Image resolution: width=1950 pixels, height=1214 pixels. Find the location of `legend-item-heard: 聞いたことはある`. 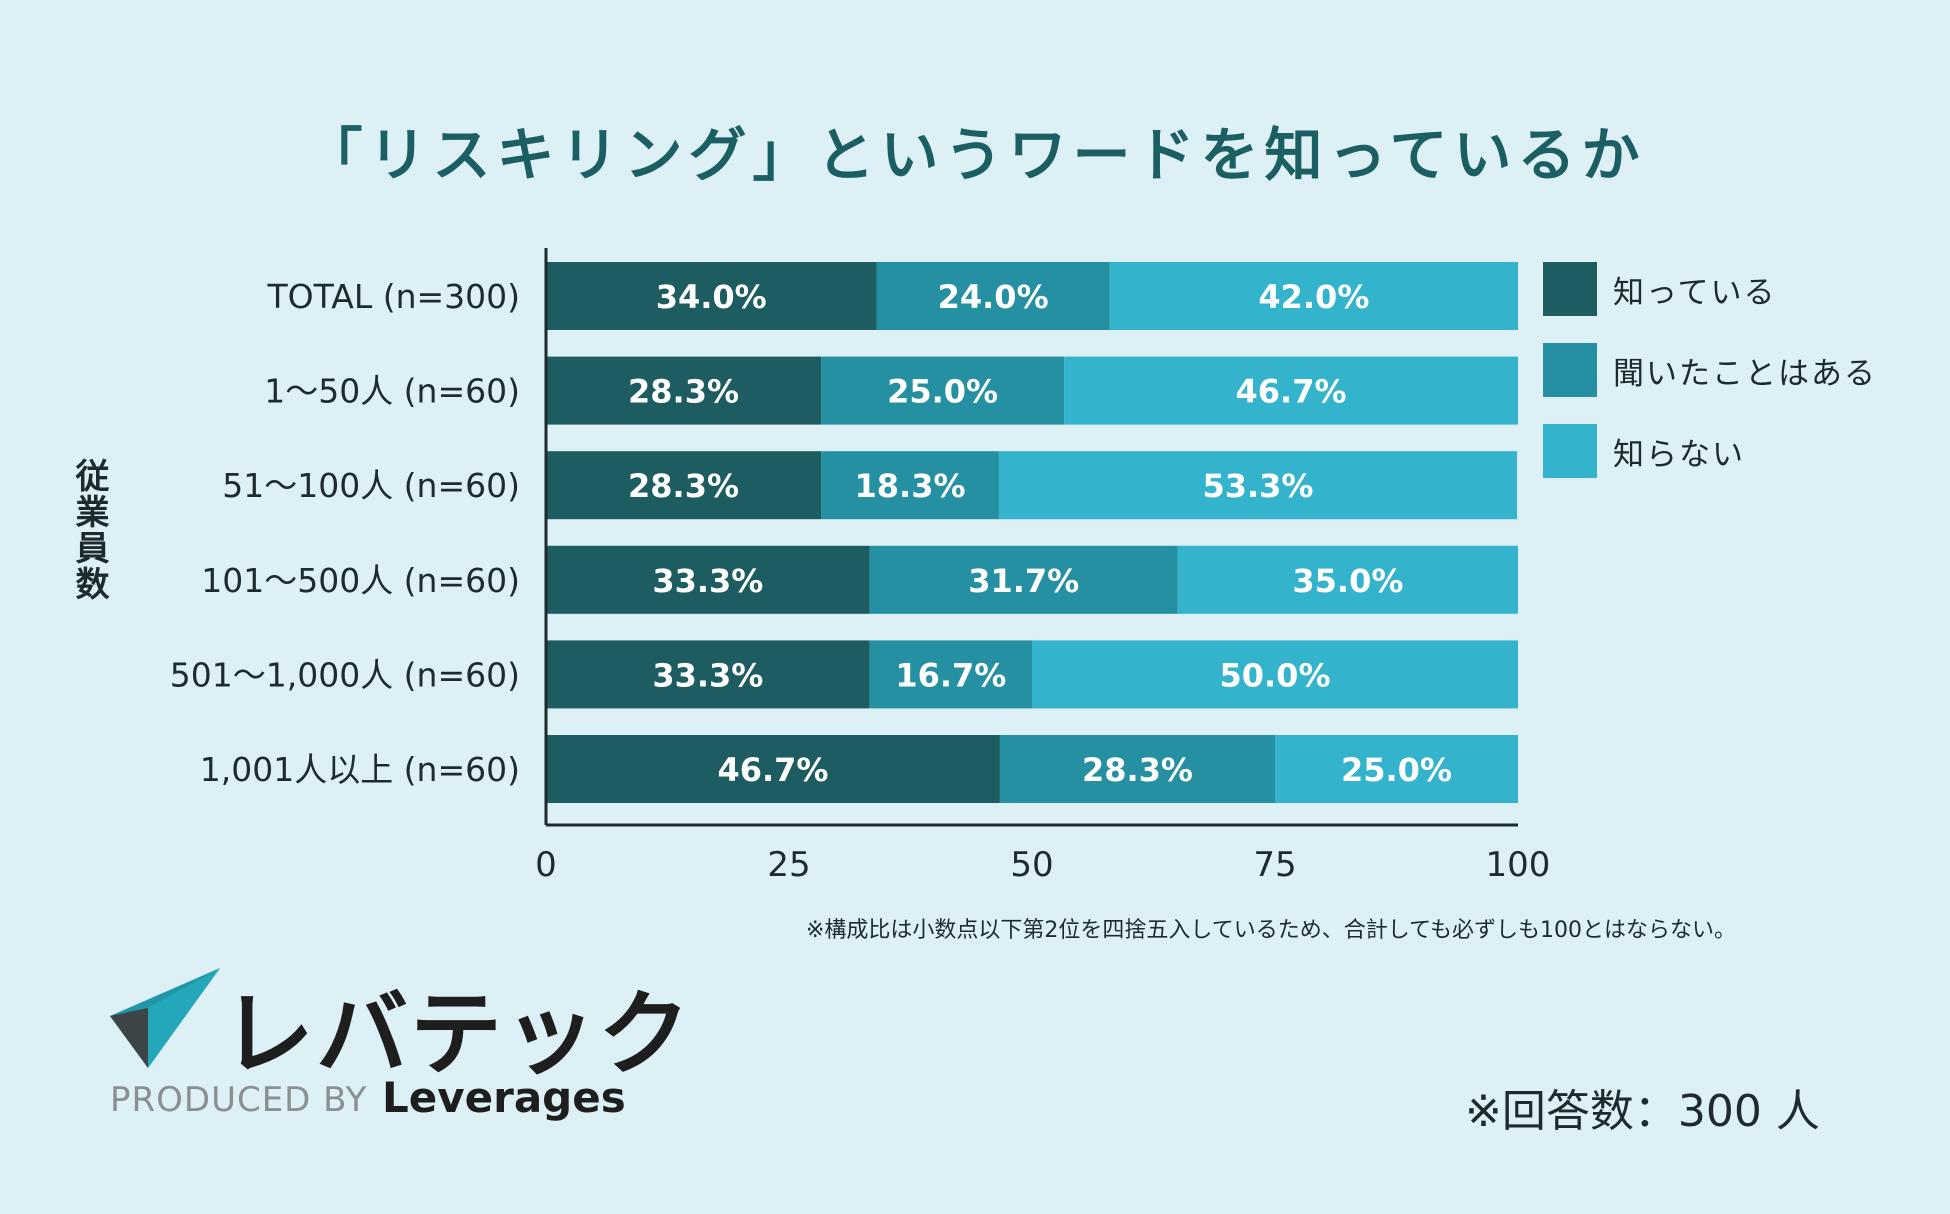

legend-item-heard: 聞いたことはある is located at coordinates (1710, 370).